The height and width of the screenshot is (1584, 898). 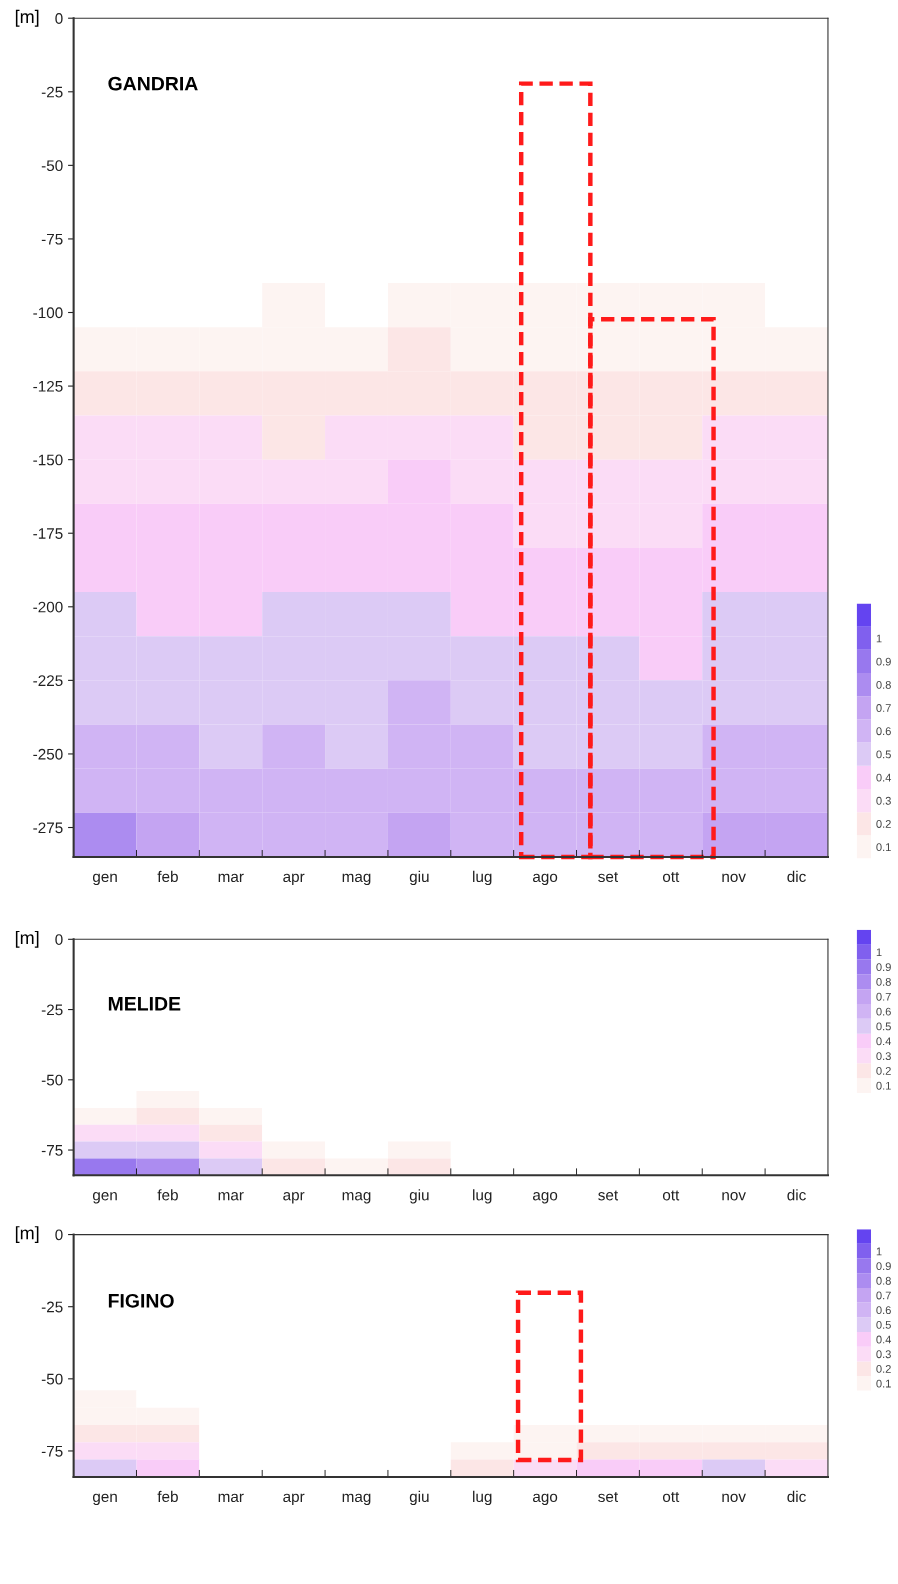 I want to click on y-tick-label: -125, so click(x=48, y=386).